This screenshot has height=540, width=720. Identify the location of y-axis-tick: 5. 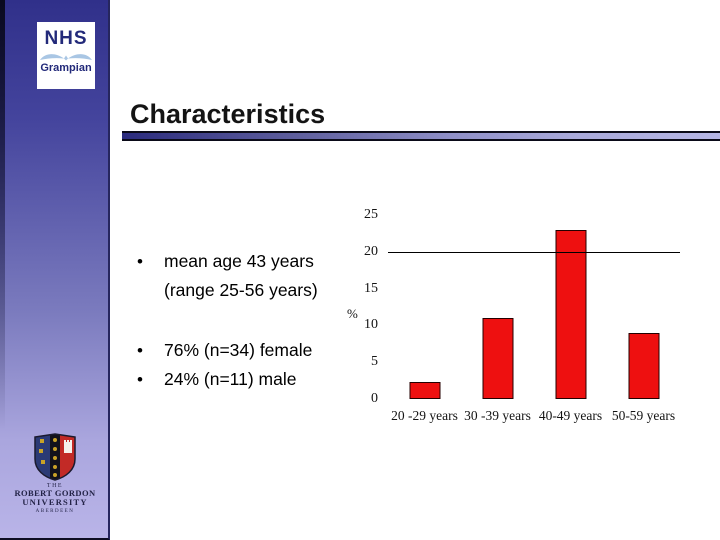
(374, 362).